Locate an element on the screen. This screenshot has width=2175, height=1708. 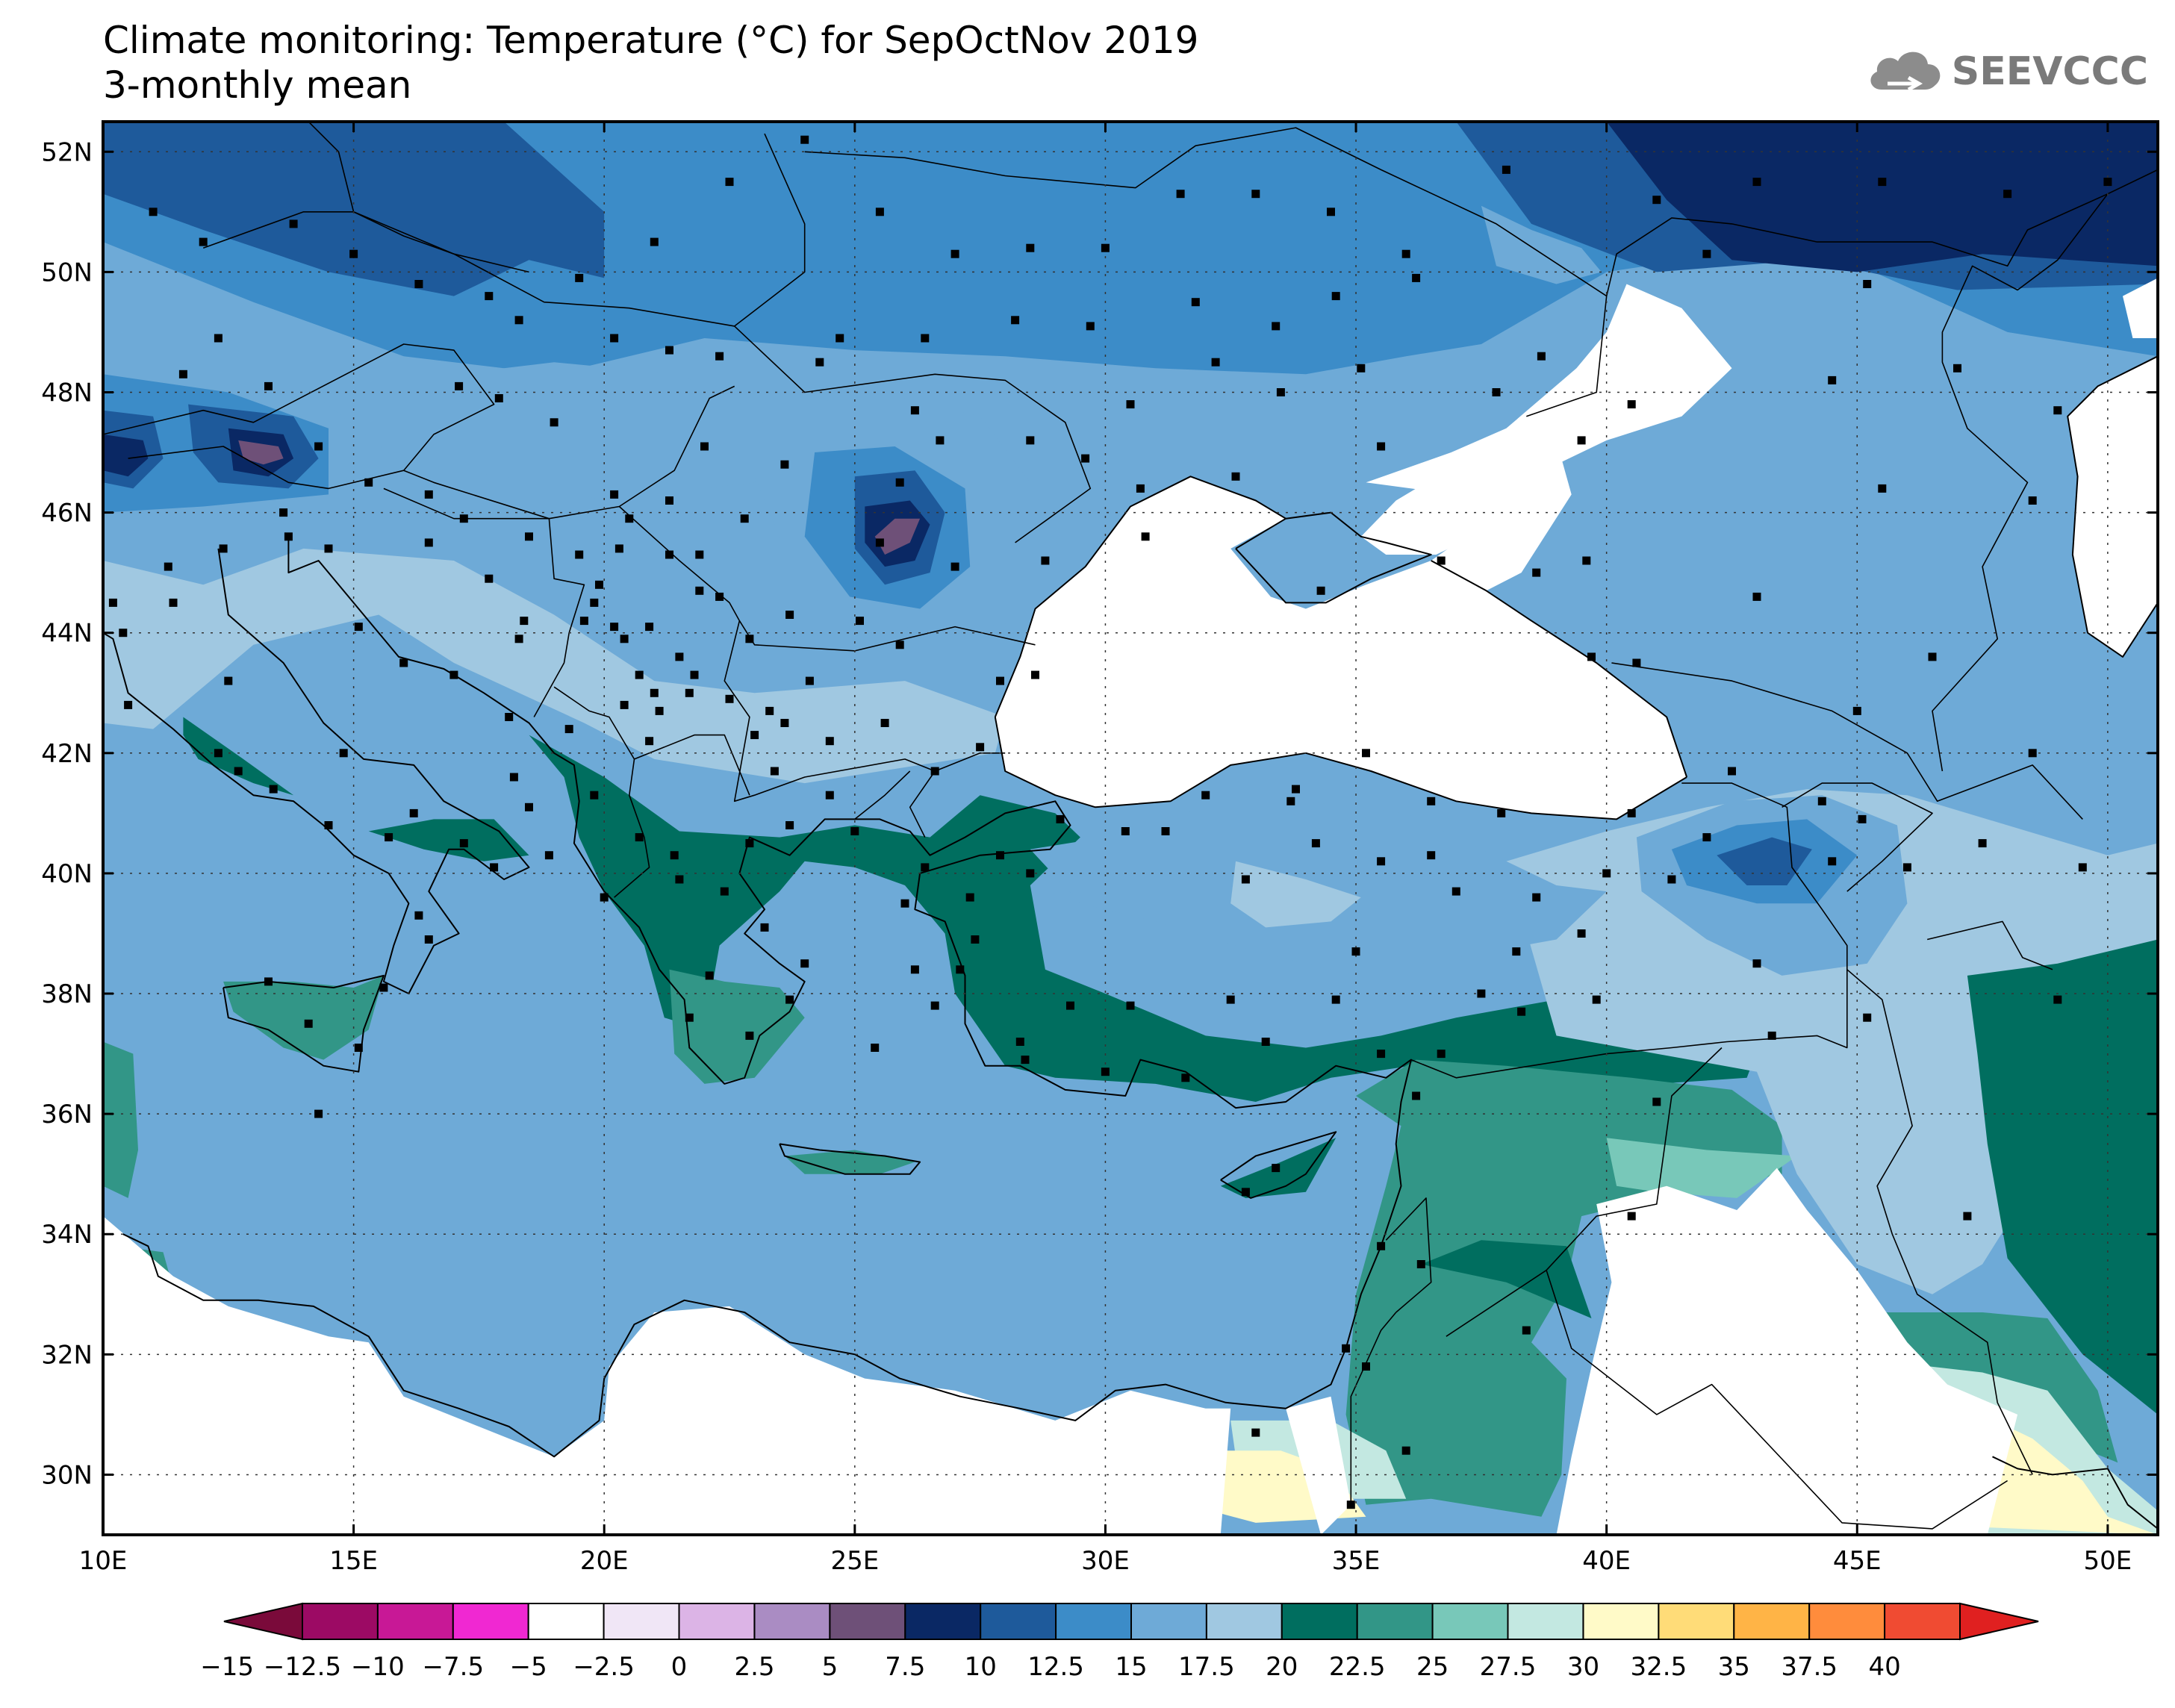
black-sea-north is located at coordinates (1140, 596).